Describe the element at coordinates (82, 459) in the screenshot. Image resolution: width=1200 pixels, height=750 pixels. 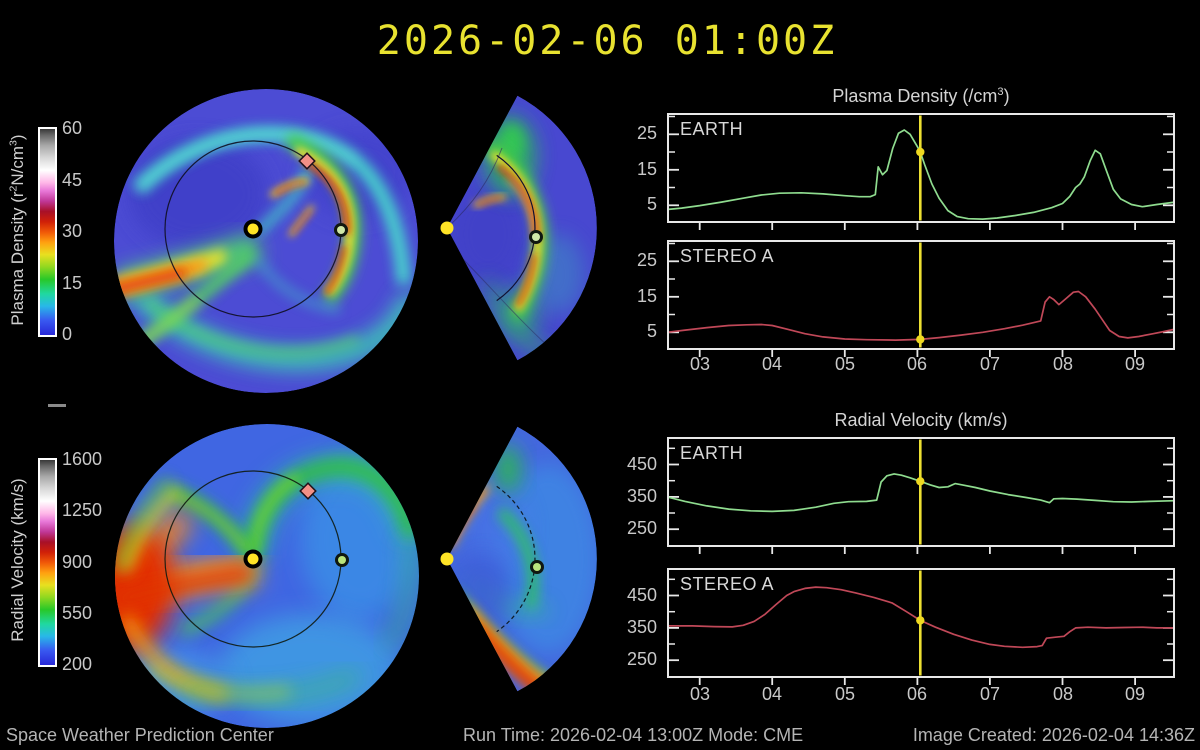
I see `velocity-colorbar-tick-label: 1600` at that location.